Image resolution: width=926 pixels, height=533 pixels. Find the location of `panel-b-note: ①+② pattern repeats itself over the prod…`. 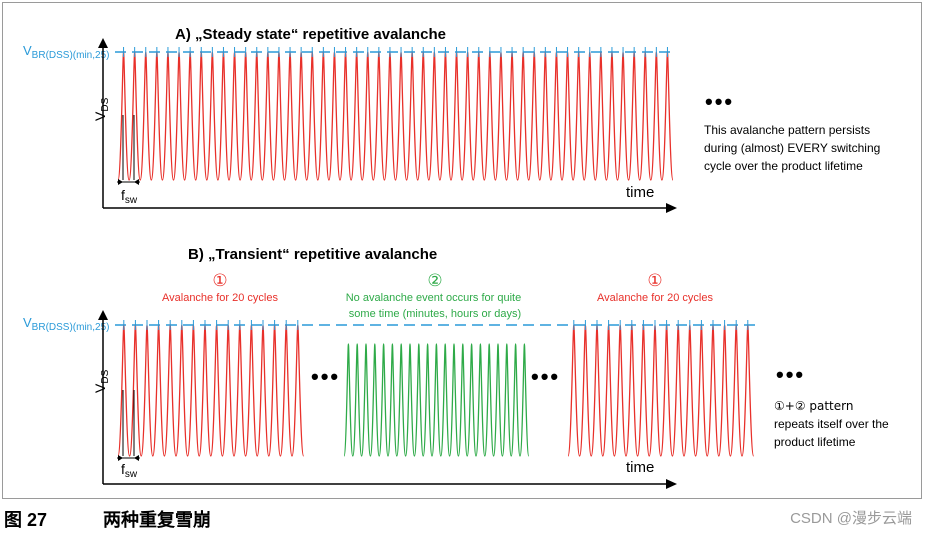

panel-b-note: ①+② pattern repeats itself over the prod… is located at coordinates (833, 424).